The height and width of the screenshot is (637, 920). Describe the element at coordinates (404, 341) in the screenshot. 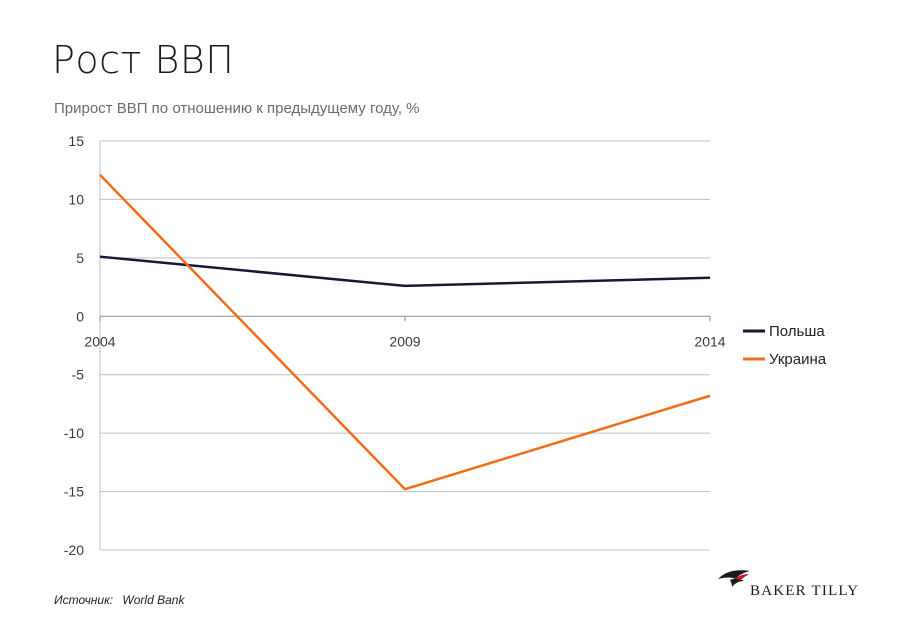

I see `x-tick-label: 2009` at that location.